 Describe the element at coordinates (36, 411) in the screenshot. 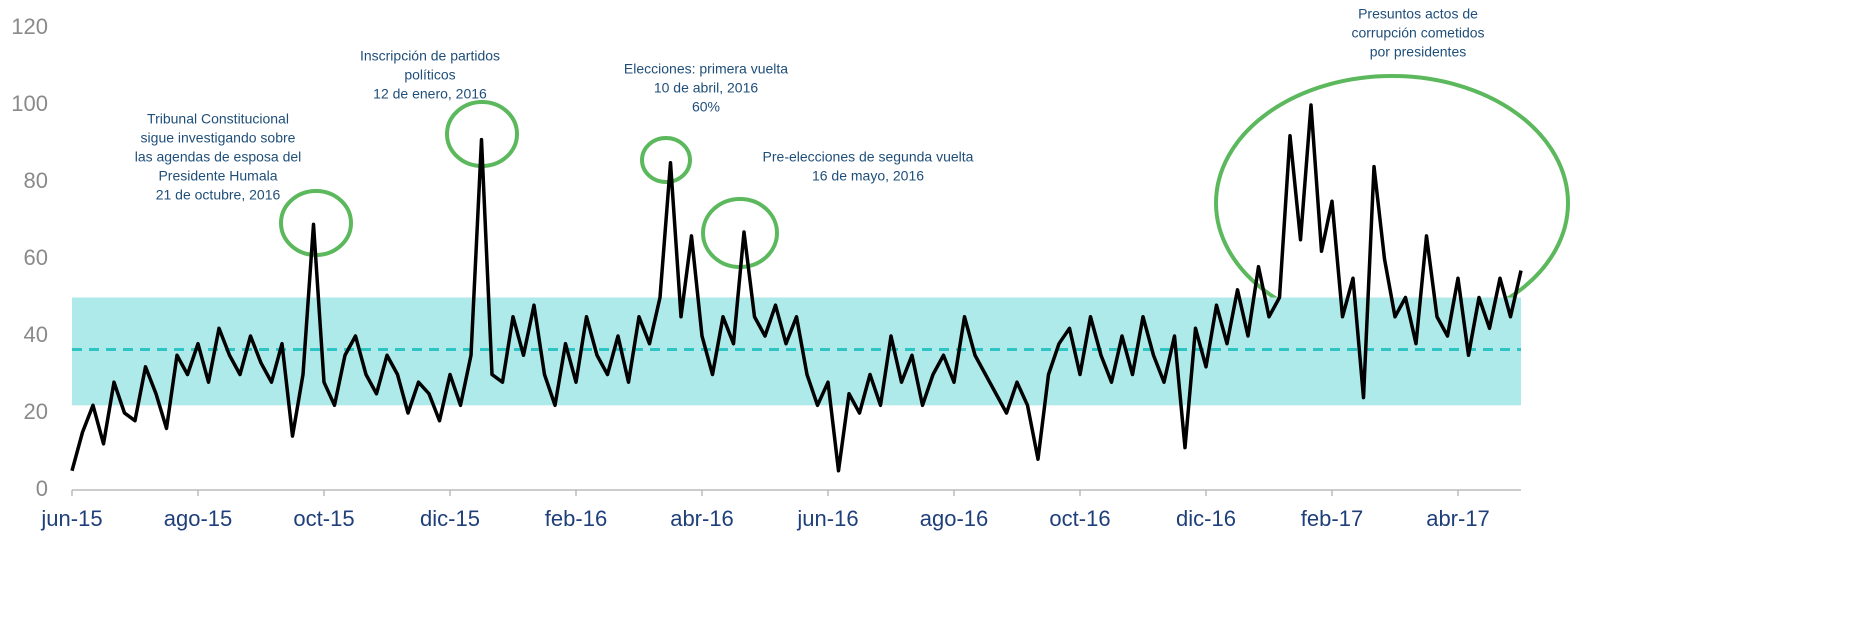

I see `y-tick-label: 20` at that location.